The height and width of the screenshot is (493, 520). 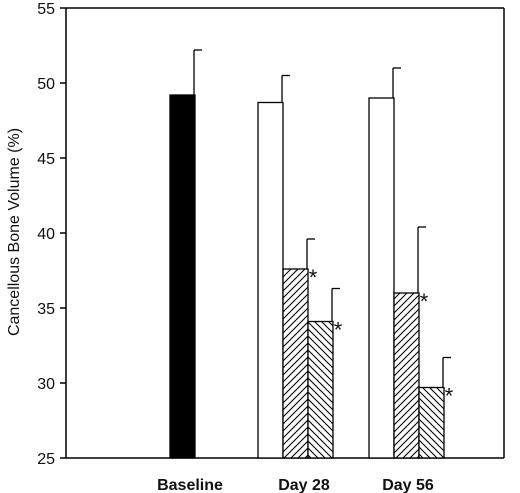 What do you see at coordinates (182, 276) in the screenshot?
I see `bar-solid` at bounding box center [182, 276].